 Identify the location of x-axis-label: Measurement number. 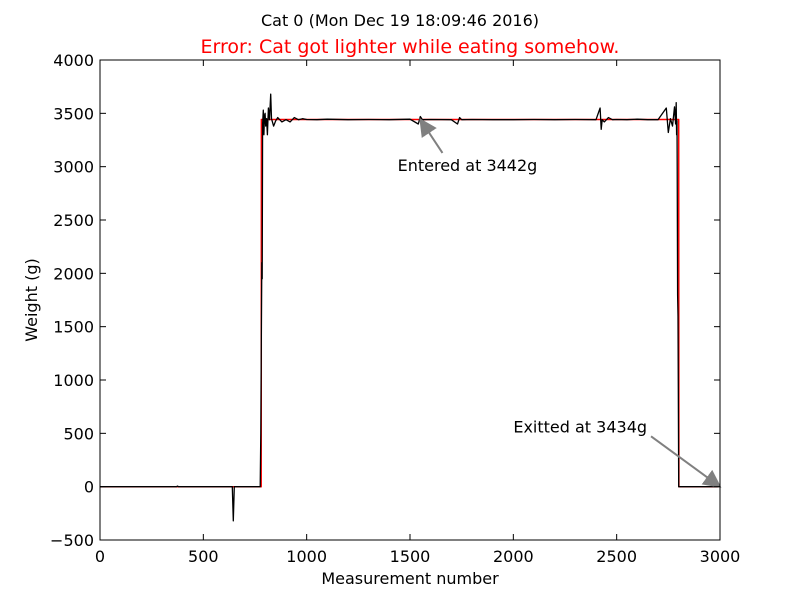
(410, 578).